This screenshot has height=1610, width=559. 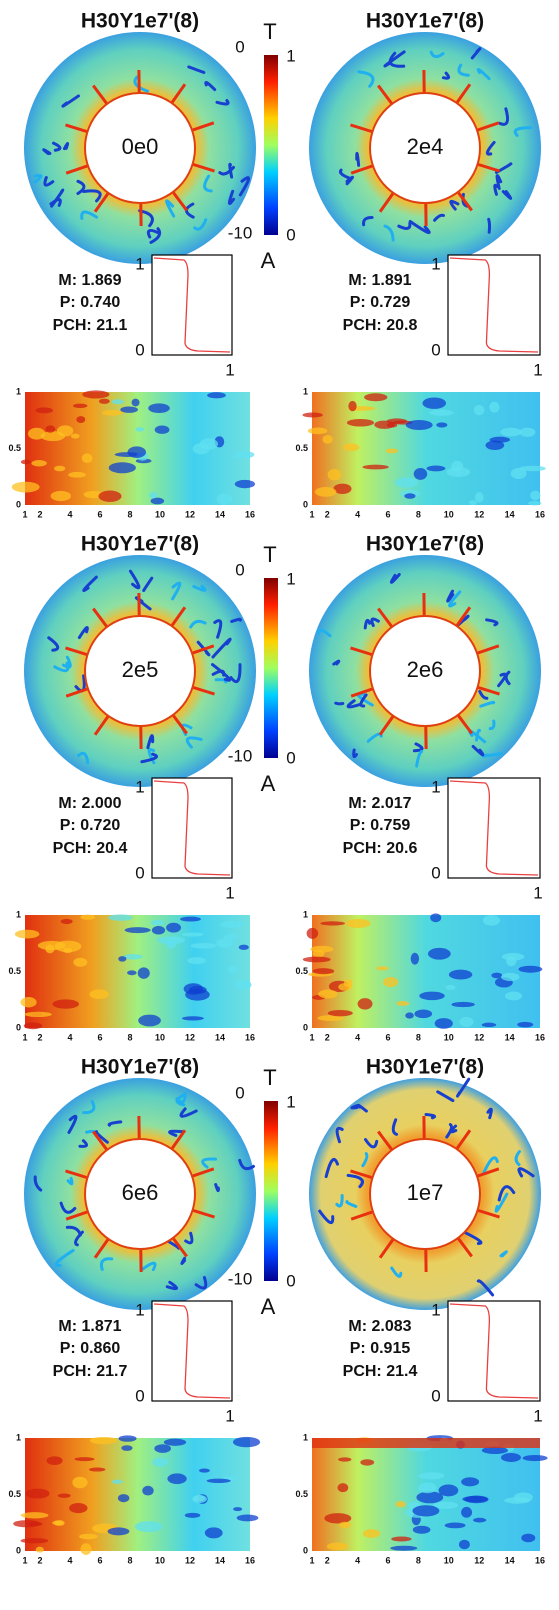 I want to click on heatmap-x-tick: 8, so click(x=418, y=1560).